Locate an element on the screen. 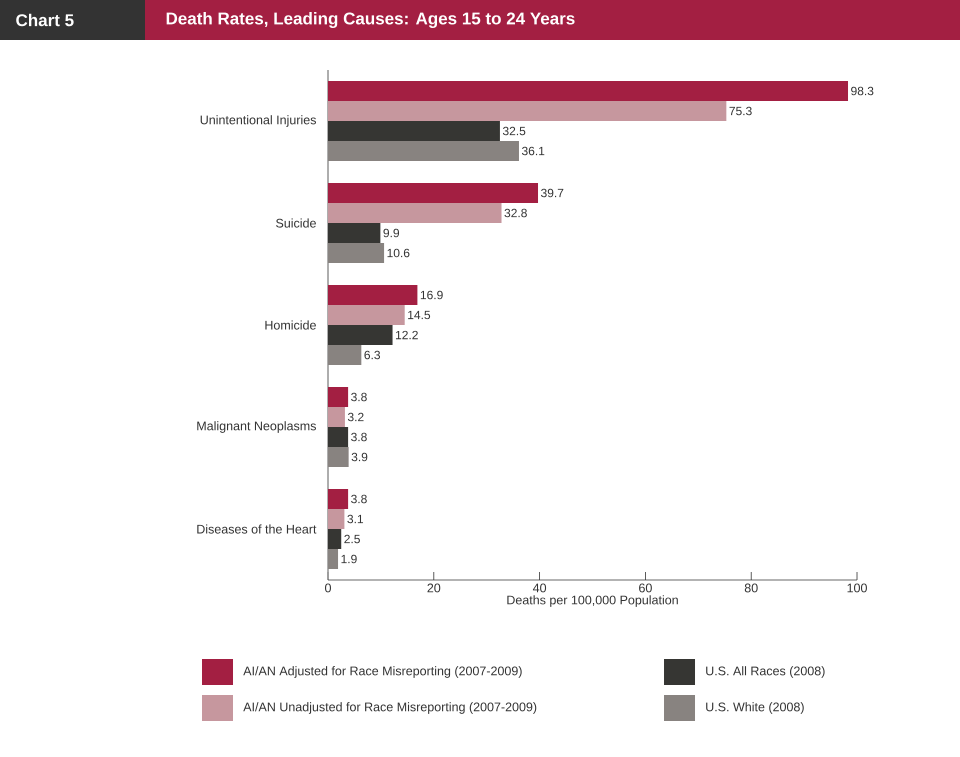 The width and height of the screenshot is (960, 757). x-tick-label: 40 is located at coordinates (539, 588).